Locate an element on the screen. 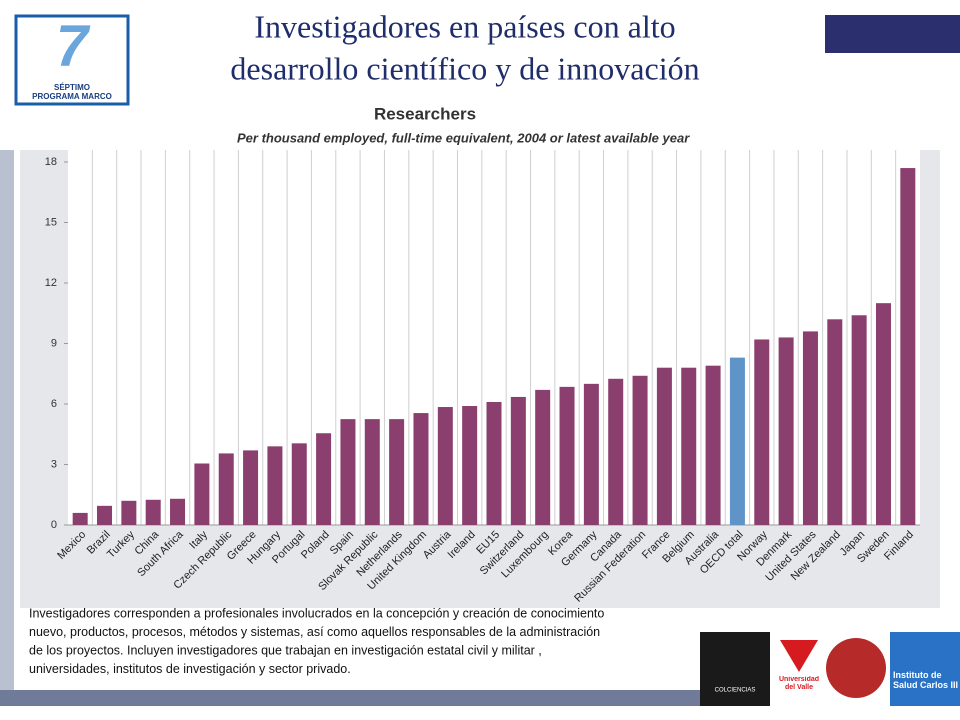 This screenshot has width=960, height=720. univalle-label-box: Universidad del Valle is located at coordinates (799, 683).